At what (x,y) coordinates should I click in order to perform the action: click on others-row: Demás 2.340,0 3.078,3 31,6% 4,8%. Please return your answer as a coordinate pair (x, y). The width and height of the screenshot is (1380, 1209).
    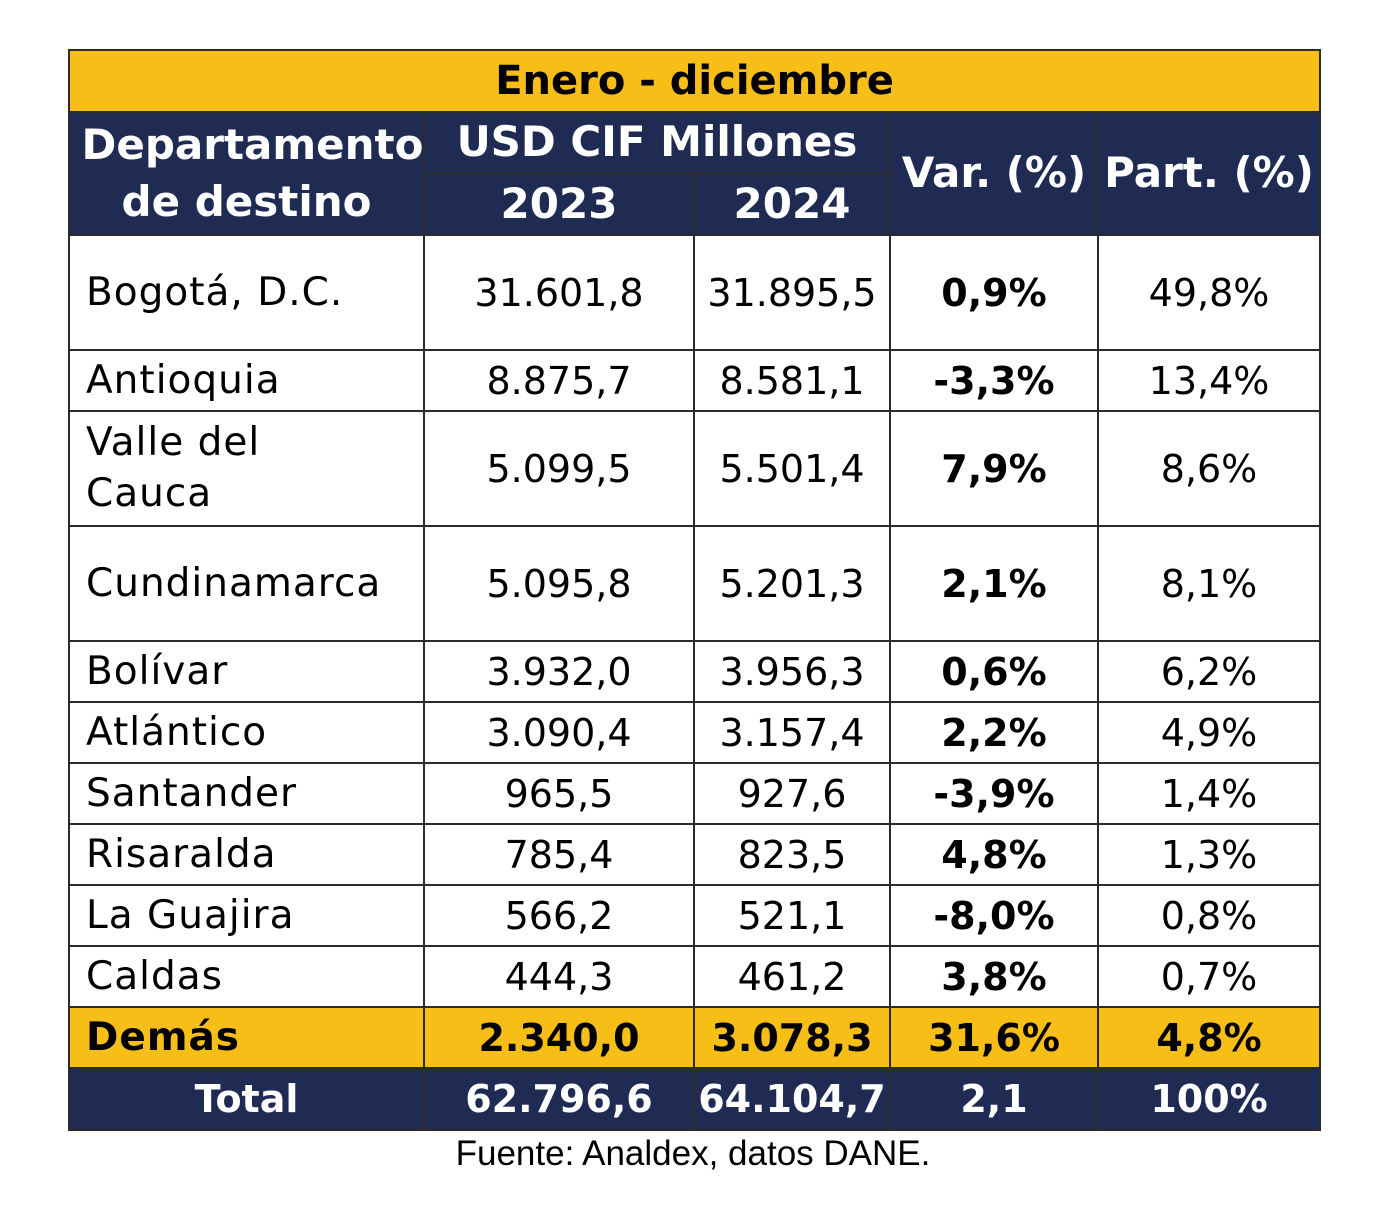
    Looking at the image, I should click on (695, 1037).